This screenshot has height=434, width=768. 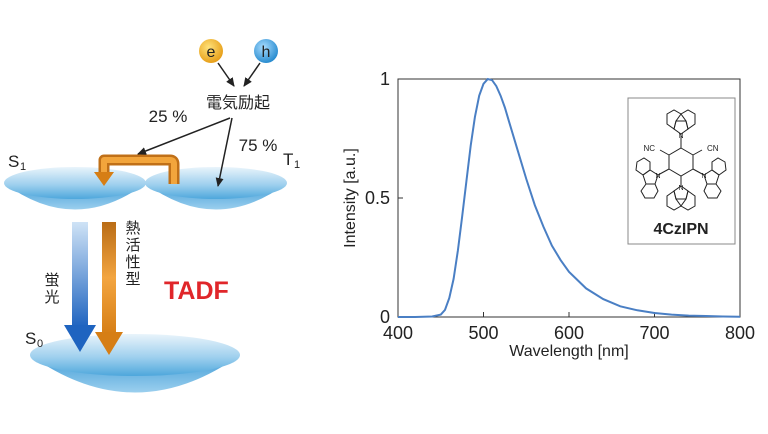 What do you see at coordinates (649, 148) in the screenshot?
I see `svg-text: NC` at bounding box center [649, 148].